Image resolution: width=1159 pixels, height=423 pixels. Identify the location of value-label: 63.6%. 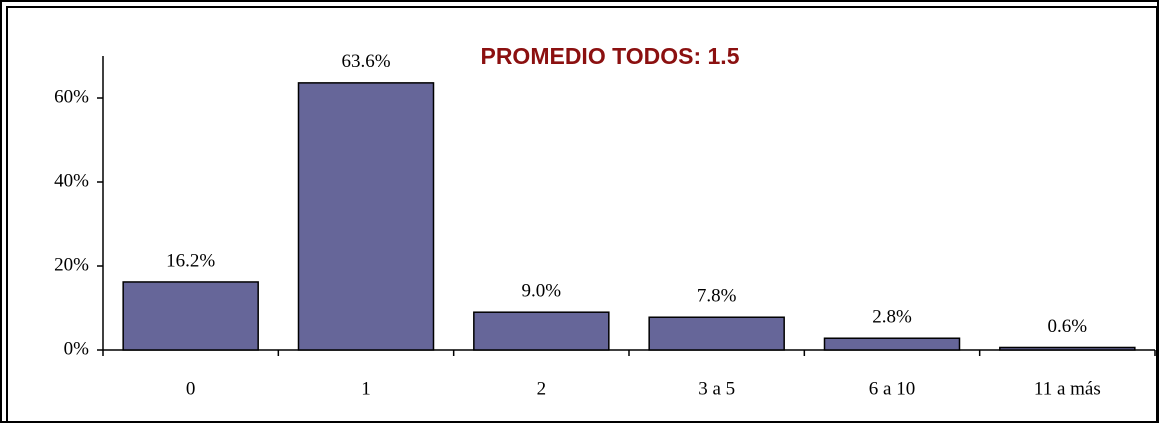
(365, 61).